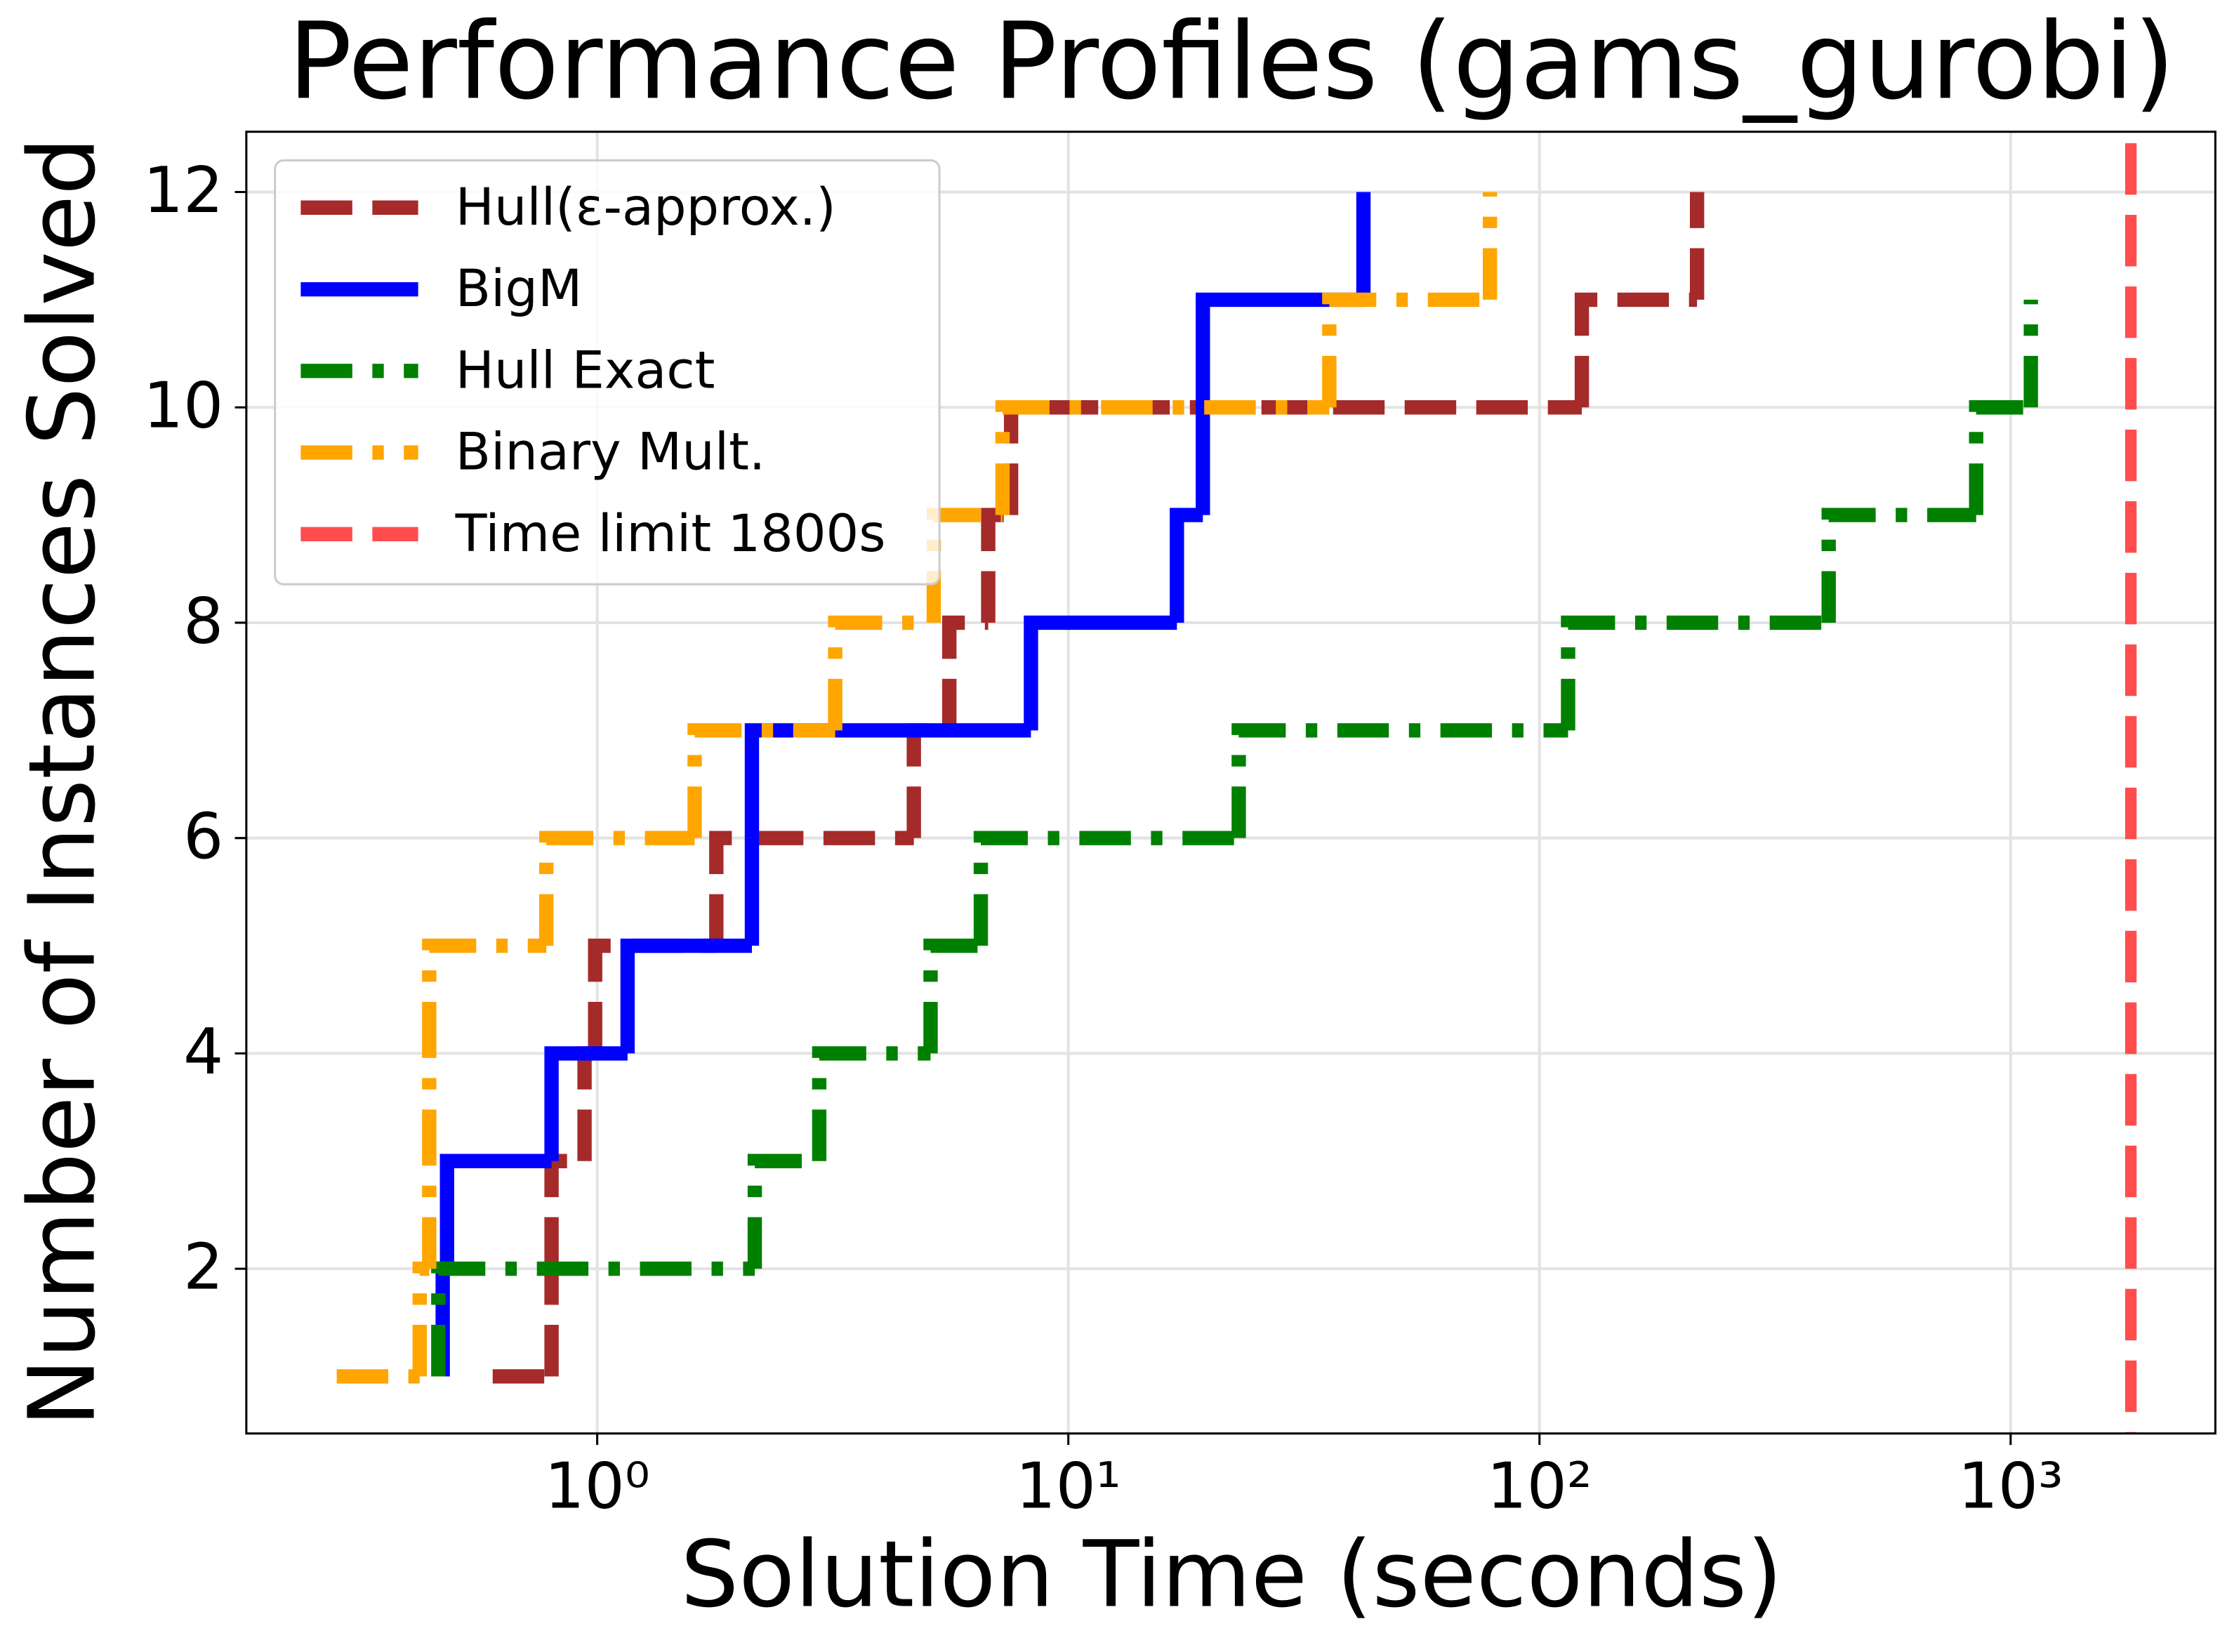 This screenshot has width=2234, height=1652. Describe the element at coordinates (519, 289) in the screenshot. I see `legend-label: BigM` at that location.